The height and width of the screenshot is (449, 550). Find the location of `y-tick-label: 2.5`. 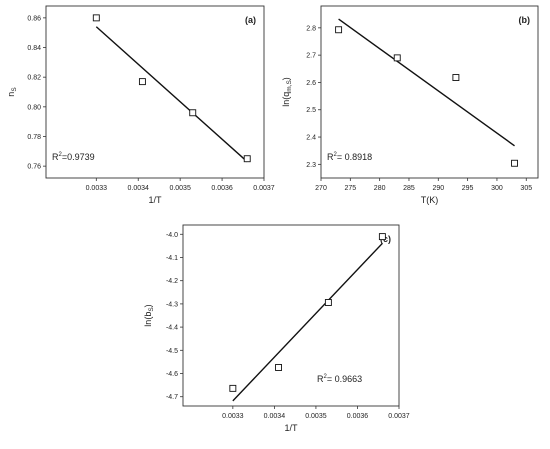

y-tick-label: 2.5 is located at coordinates (311, 110).